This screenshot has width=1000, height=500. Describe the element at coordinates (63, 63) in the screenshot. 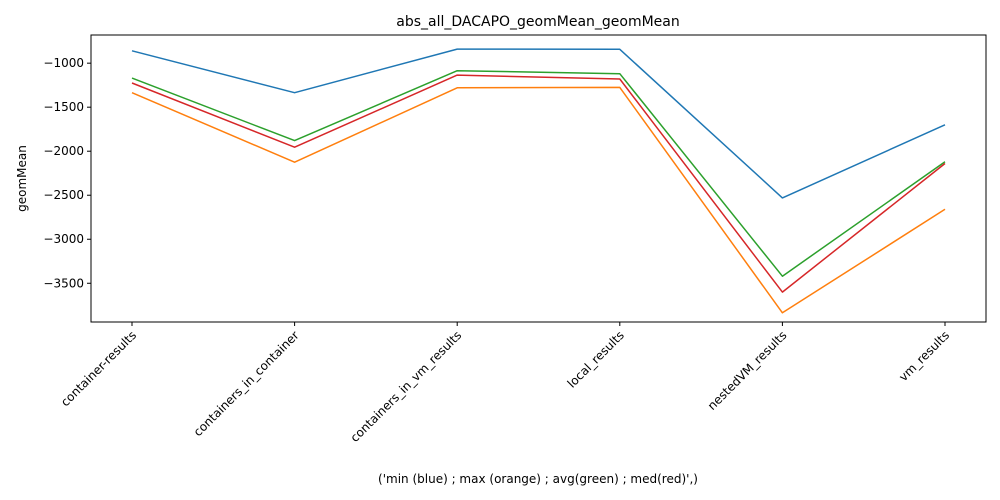

I see `y-tick-label: −1000` at that location.